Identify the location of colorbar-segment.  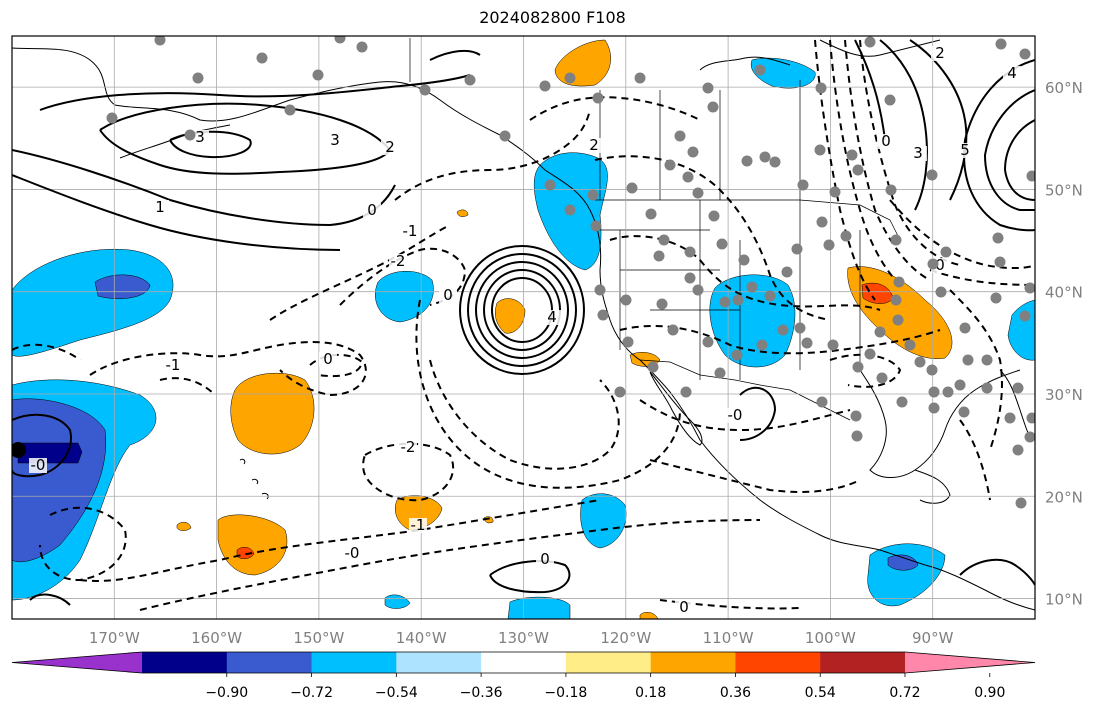
(439, 662).